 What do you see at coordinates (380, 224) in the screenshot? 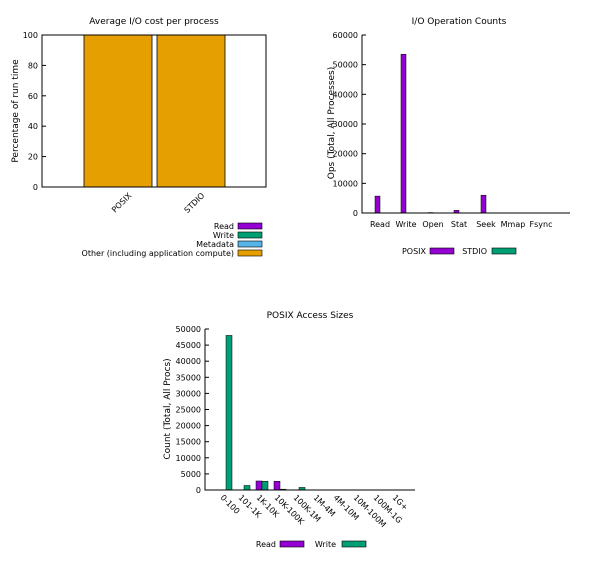
I see `x-label-read: Read` at bounding box center [380, 224].